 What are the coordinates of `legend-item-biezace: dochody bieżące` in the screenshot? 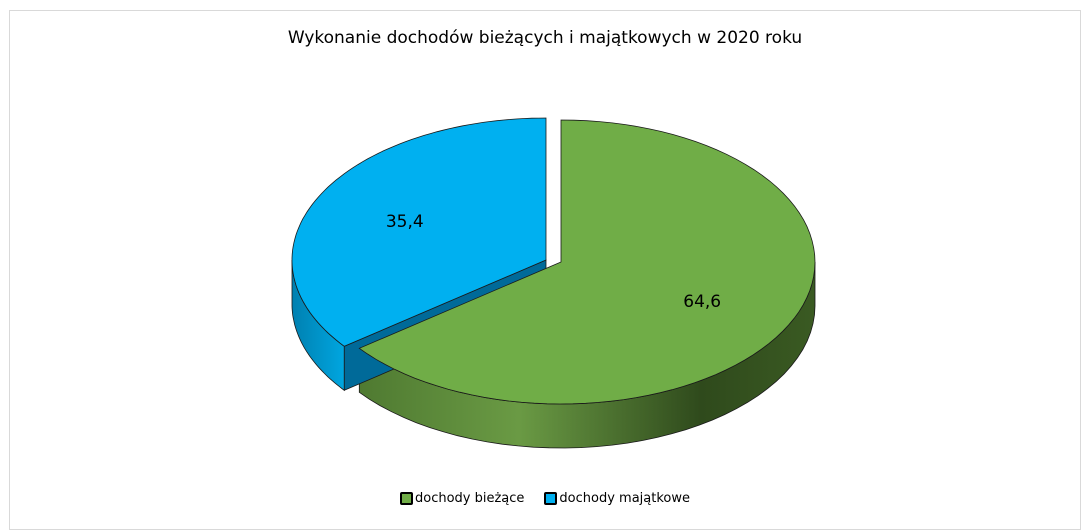 It's located at (462, 498).